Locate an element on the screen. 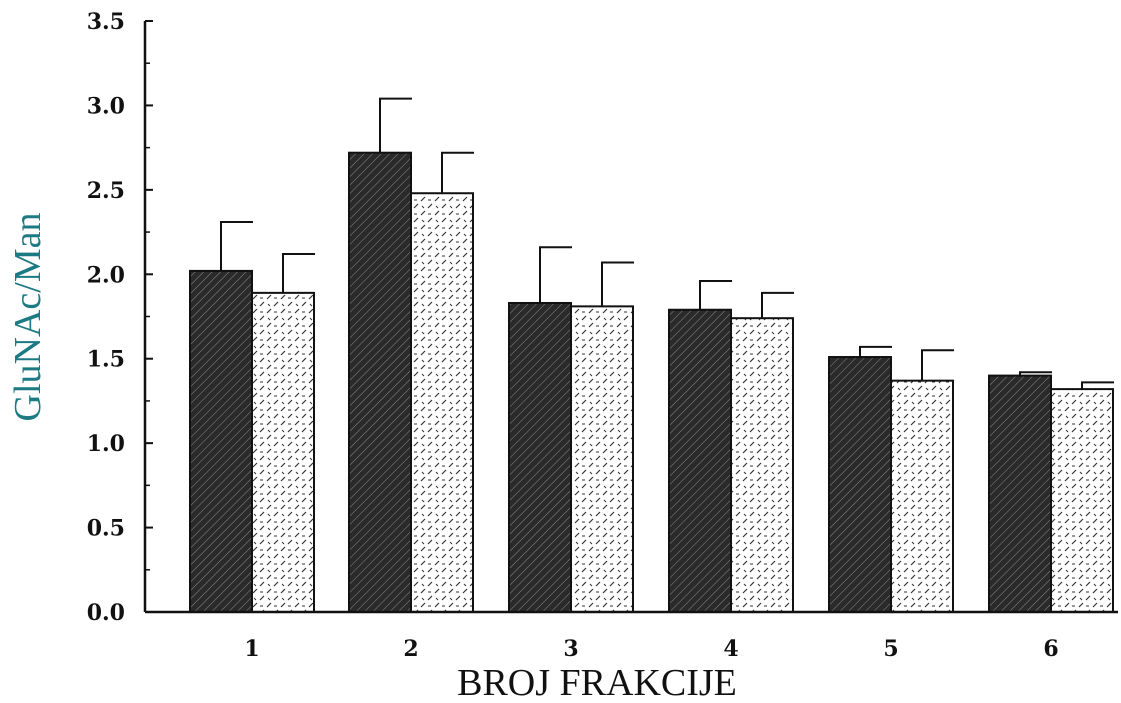 Image resolution: width=1121 pixels, height=703 pixels. y-tick-label: 1.5 is located at coordinates (106, 360).